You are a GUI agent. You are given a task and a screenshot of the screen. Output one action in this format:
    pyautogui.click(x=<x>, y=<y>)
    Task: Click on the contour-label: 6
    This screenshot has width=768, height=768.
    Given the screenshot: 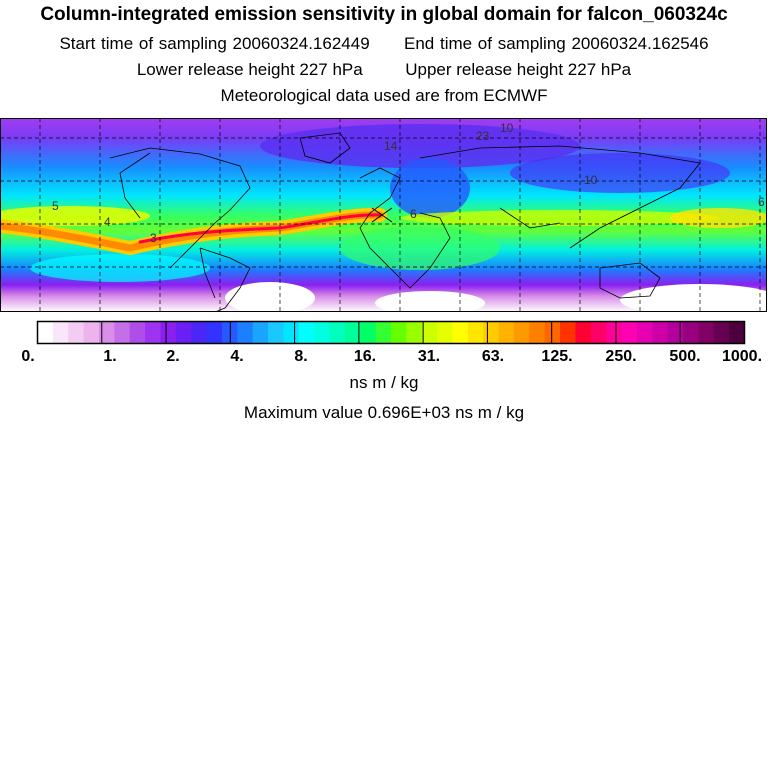 What is the action you would take?
    pyautogui.click(x=413, y=214)
    